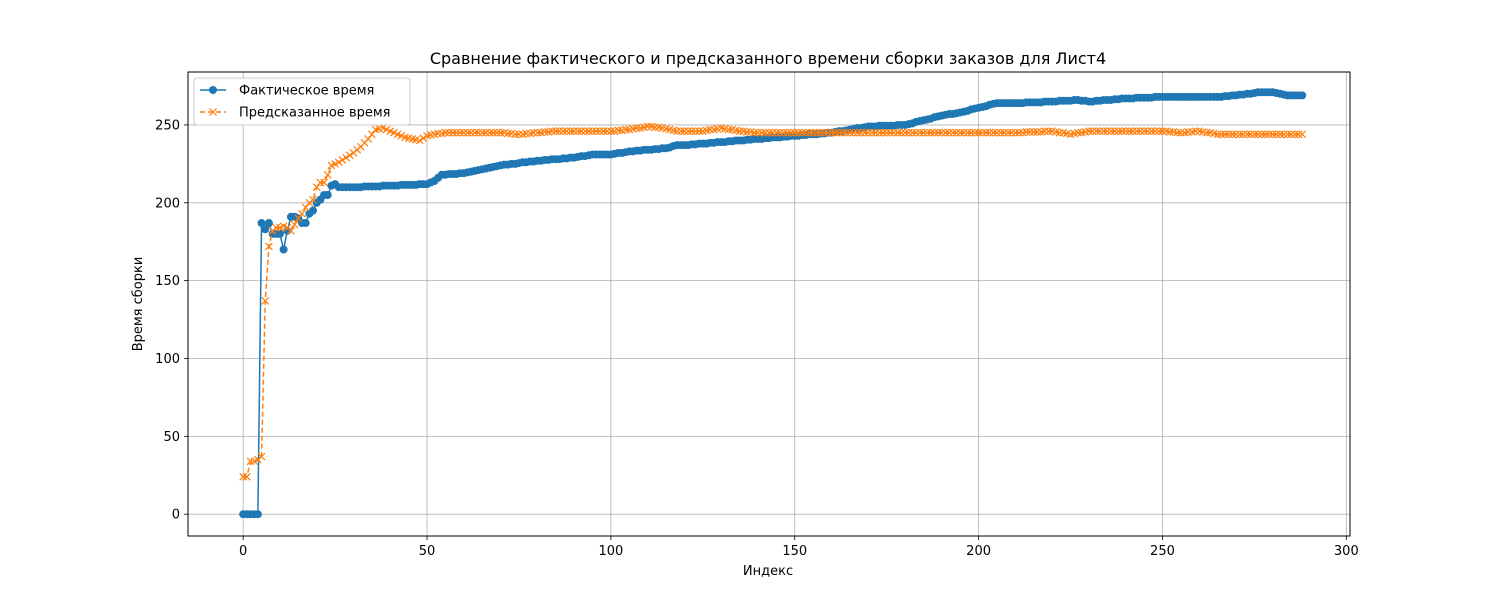 This screenshot has width=1500, height=600. I want to click on x-tick-label: 100, so click(610, 551).